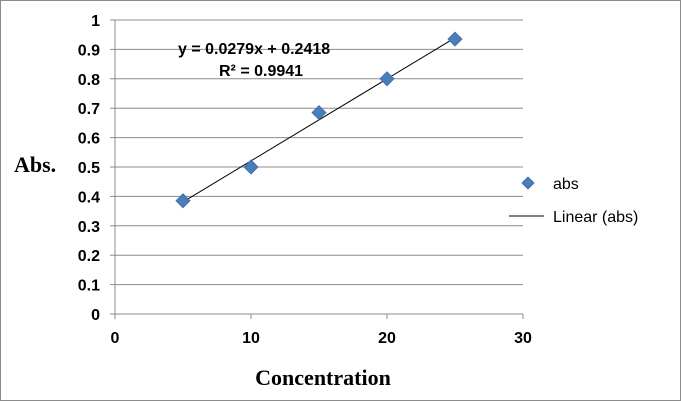  Describe the element at coordinates (251, 338) in the screenshot. I see `x-tick-label: 10` at that location.